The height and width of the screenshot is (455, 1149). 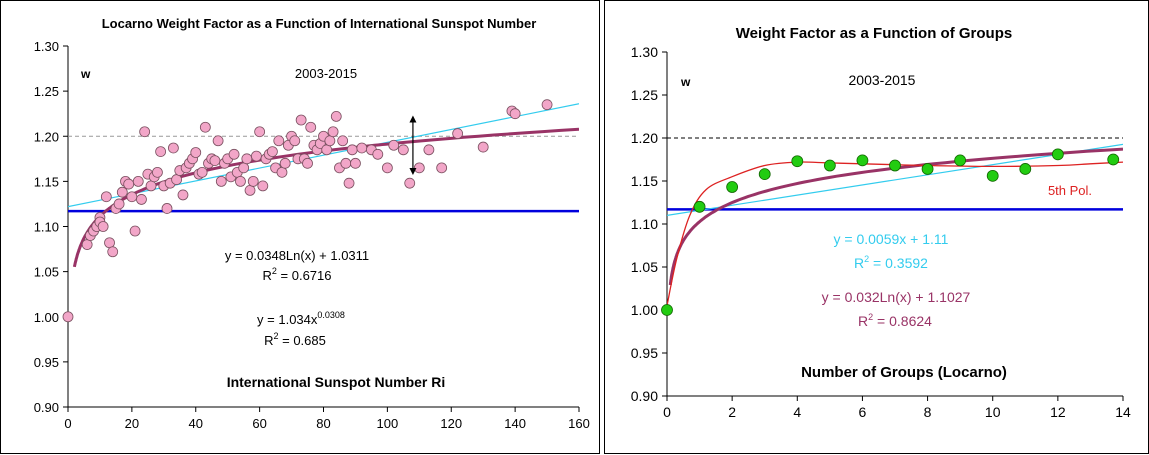 I want to click on r-squared-power: R2 = 0.685, so click(x=295, y=339).